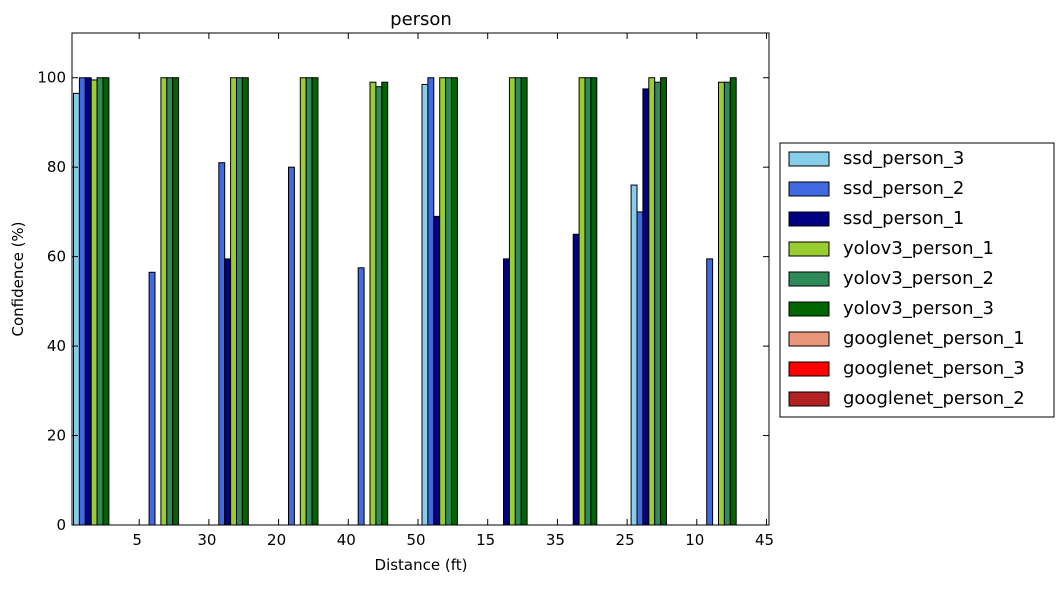 The width and height of the screenshot is (1063, 589). I want to click on x-tick-label-15: 15, so click(485, 540).